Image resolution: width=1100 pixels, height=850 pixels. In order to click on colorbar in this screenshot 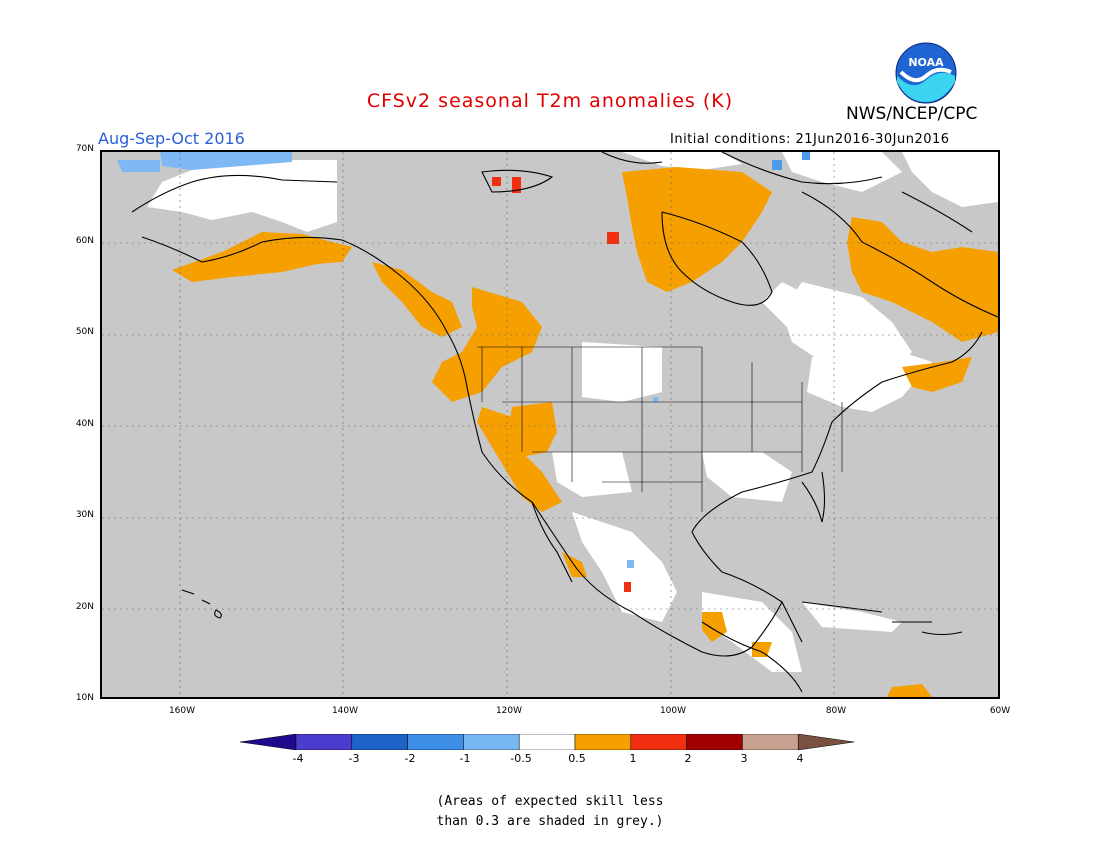, I will do `click(550, 742)`.